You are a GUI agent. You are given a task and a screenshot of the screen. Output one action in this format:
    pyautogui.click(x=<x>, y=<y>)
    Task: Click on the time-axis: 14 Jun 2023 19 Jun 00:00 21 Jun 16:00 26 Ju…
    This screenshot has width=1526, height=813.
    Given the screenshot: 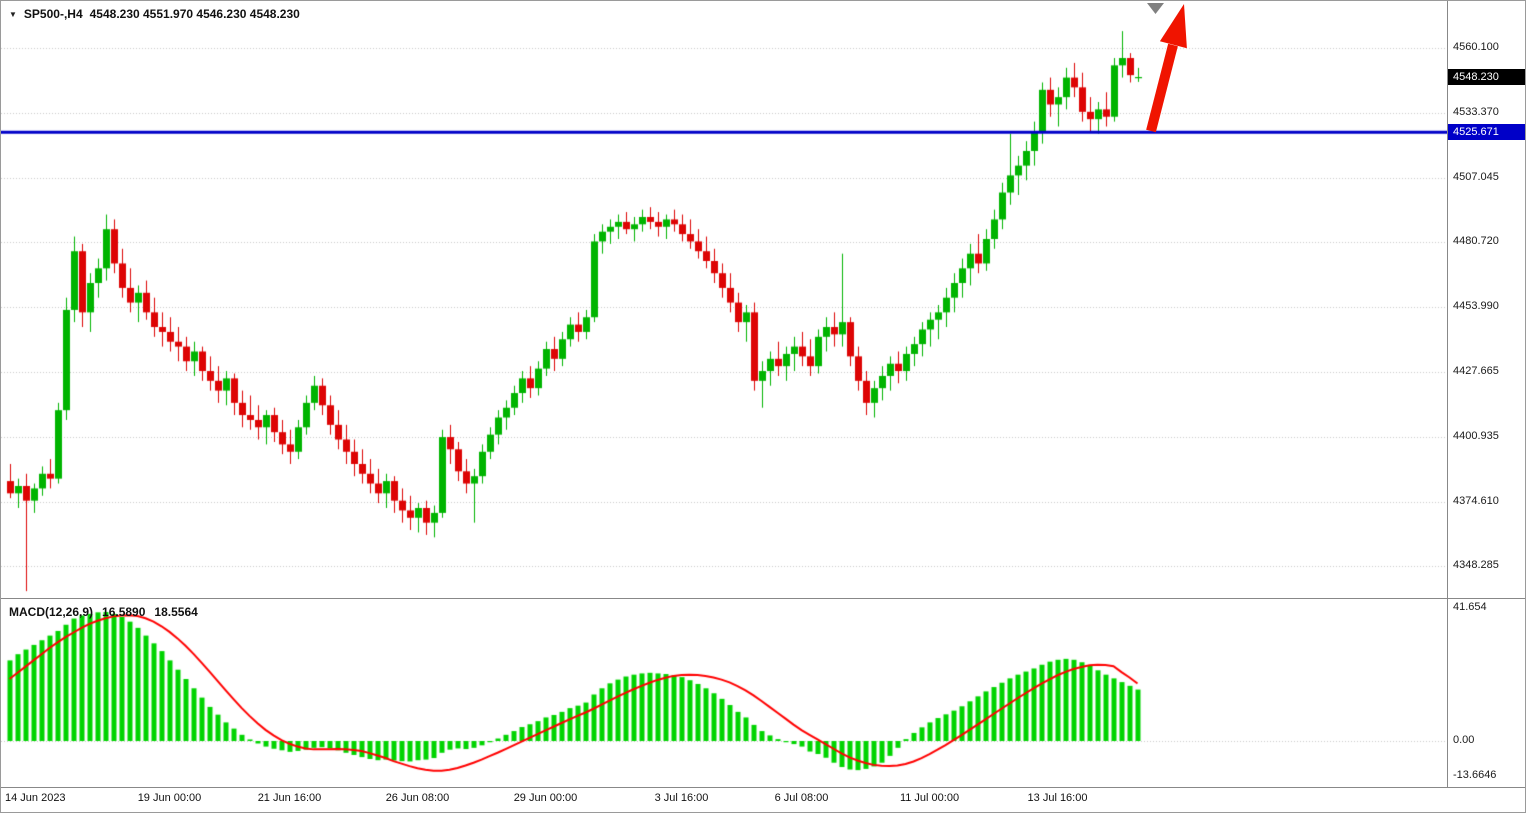 What is the action you would take?
    pyautogui.click(x=763, y=800)
    